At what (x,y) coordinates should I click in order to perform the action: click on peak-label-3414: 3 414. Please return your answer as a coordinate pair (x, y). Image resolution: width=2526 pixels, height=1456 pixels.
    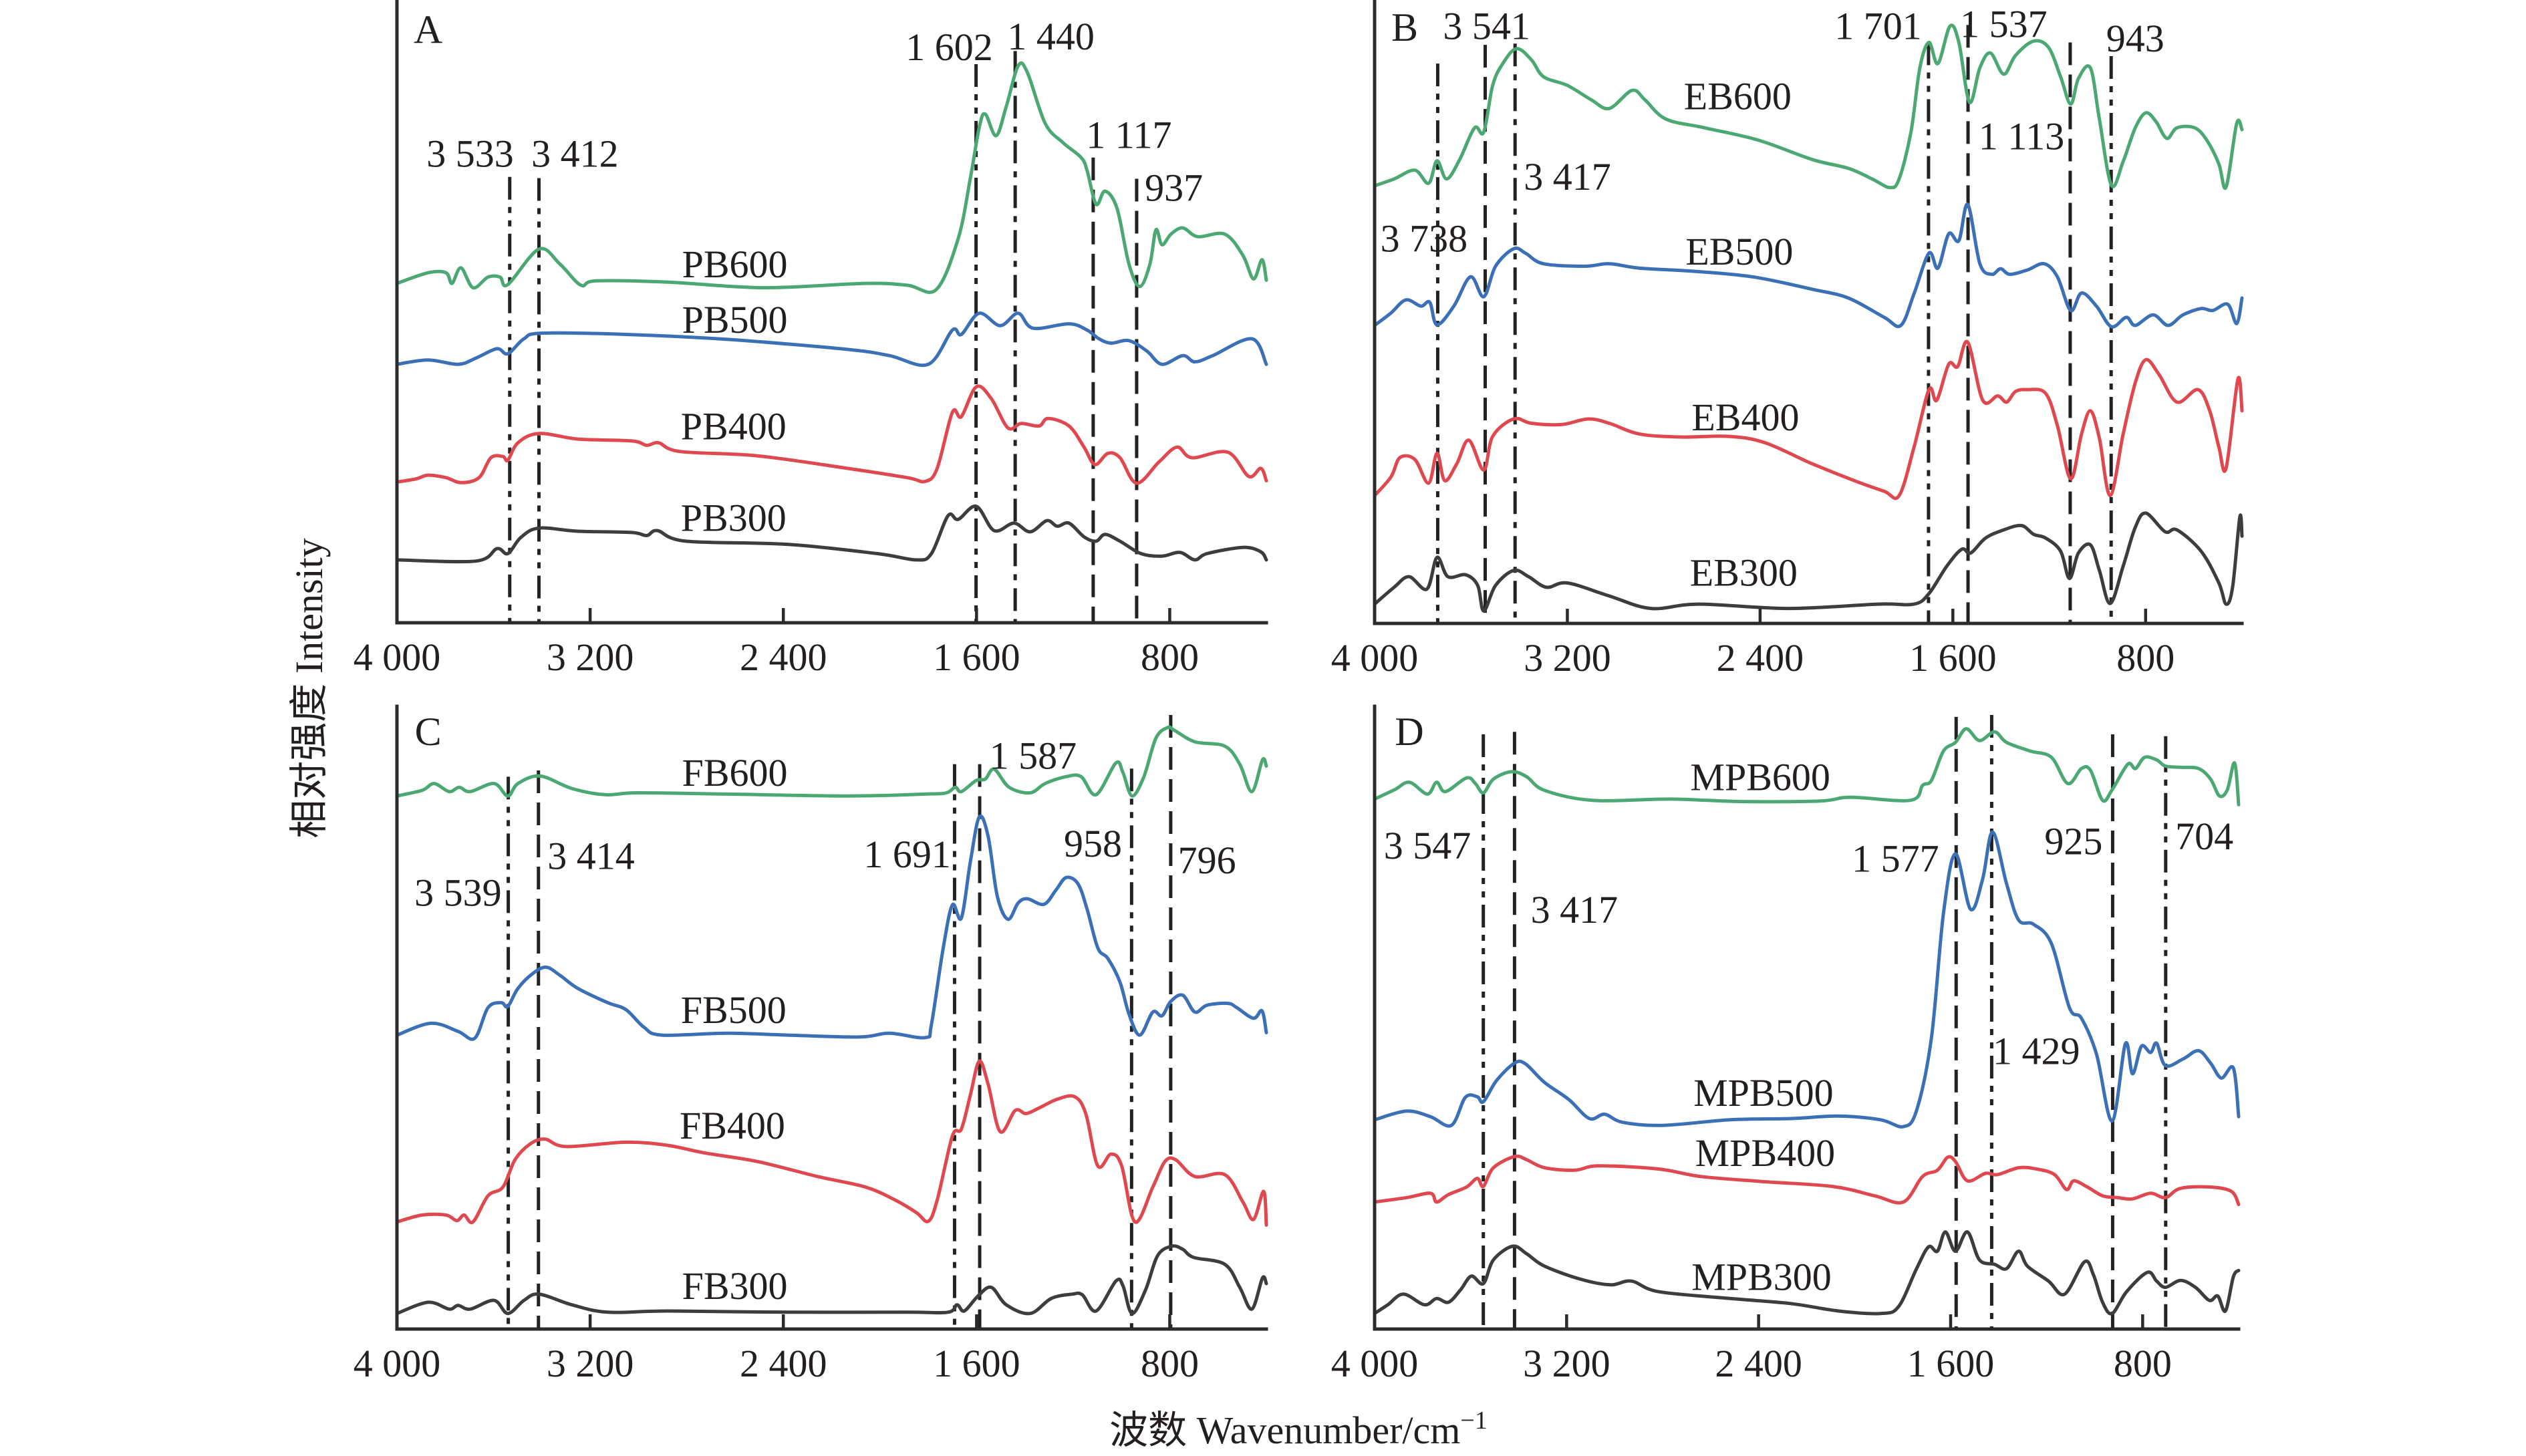
    Looking at the image, I should click on (591, 857).